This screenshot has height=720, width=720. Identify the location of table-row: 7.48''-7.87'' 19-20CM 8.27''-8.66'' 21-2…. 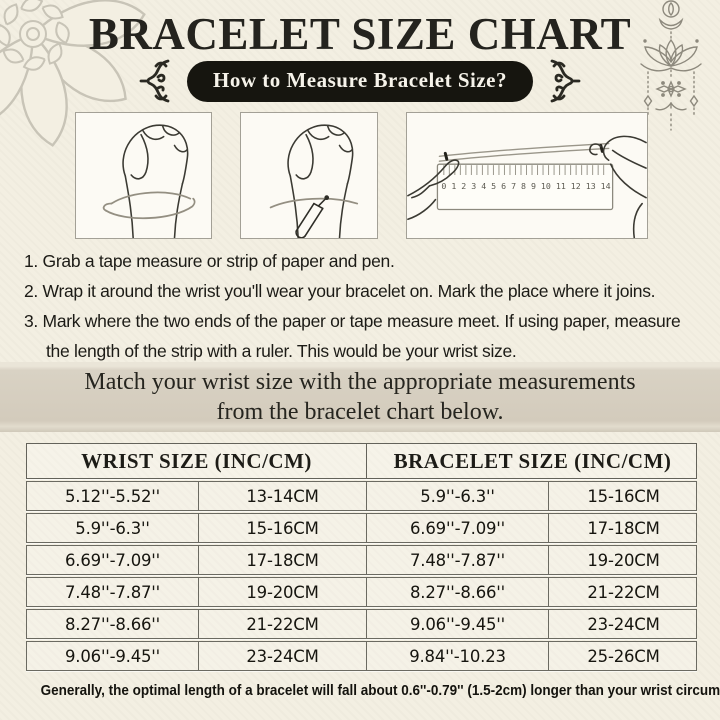
(361, 592).